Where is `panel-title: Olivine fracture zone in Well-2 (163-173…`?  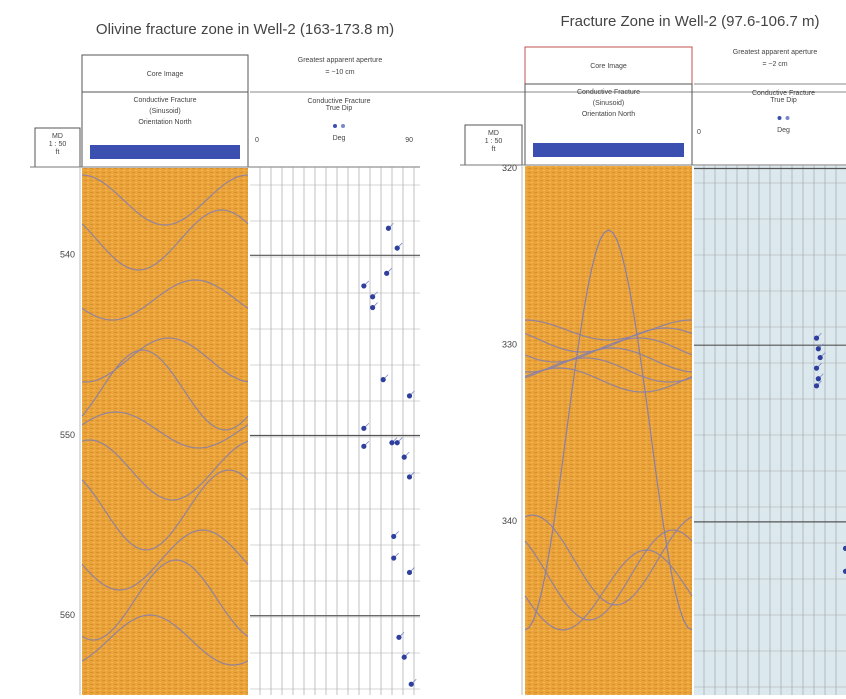 panel-title: Olivine fracture zone in Well-2 (163-173… is located at coordinates (245, 29).